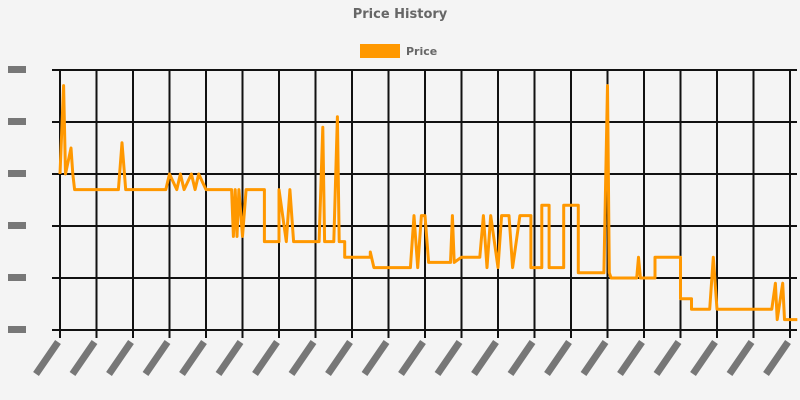  I want to click on legend-label-price: Price, so click(422, 51).